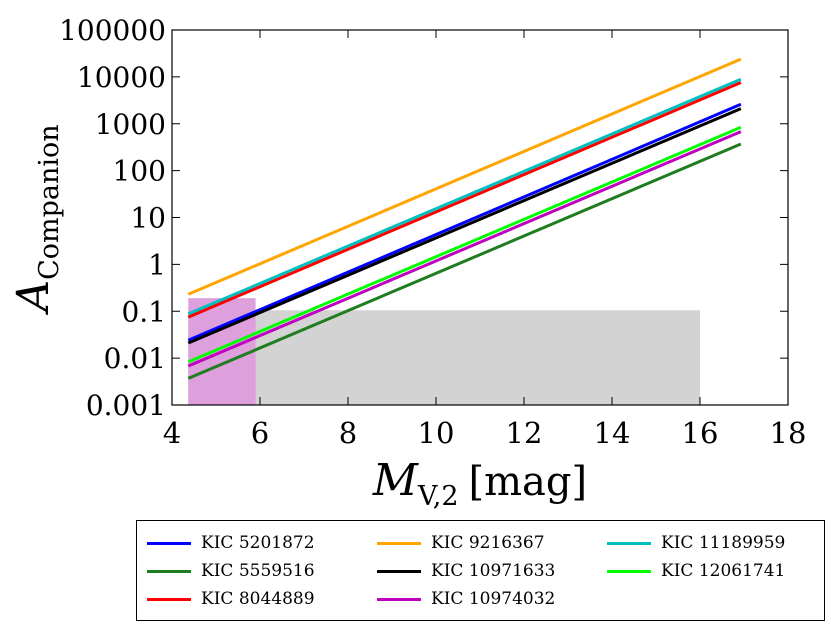 This screenshot has width=831, height=634. I want to click on legend-item: KIC 8044889, so click(231, 599).